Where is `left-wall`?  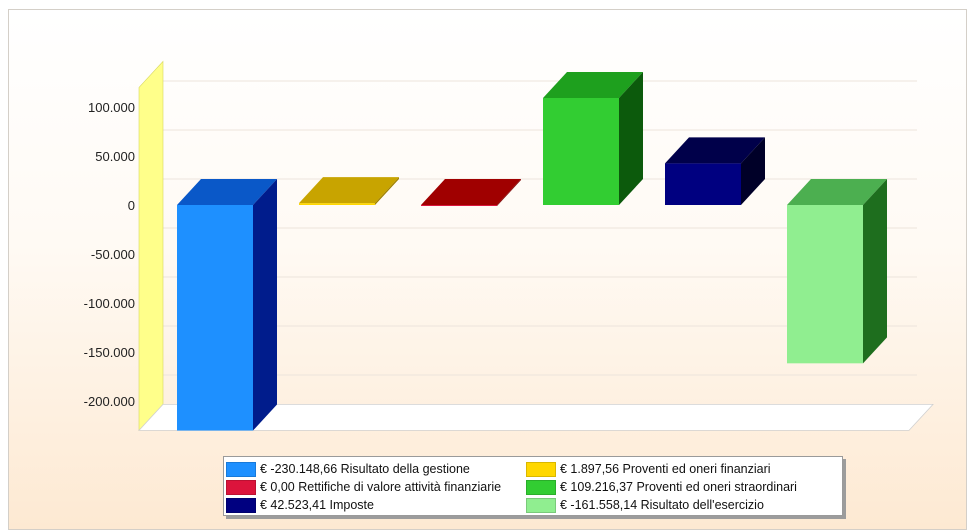
left-wall is located at coordinates (151, 246).